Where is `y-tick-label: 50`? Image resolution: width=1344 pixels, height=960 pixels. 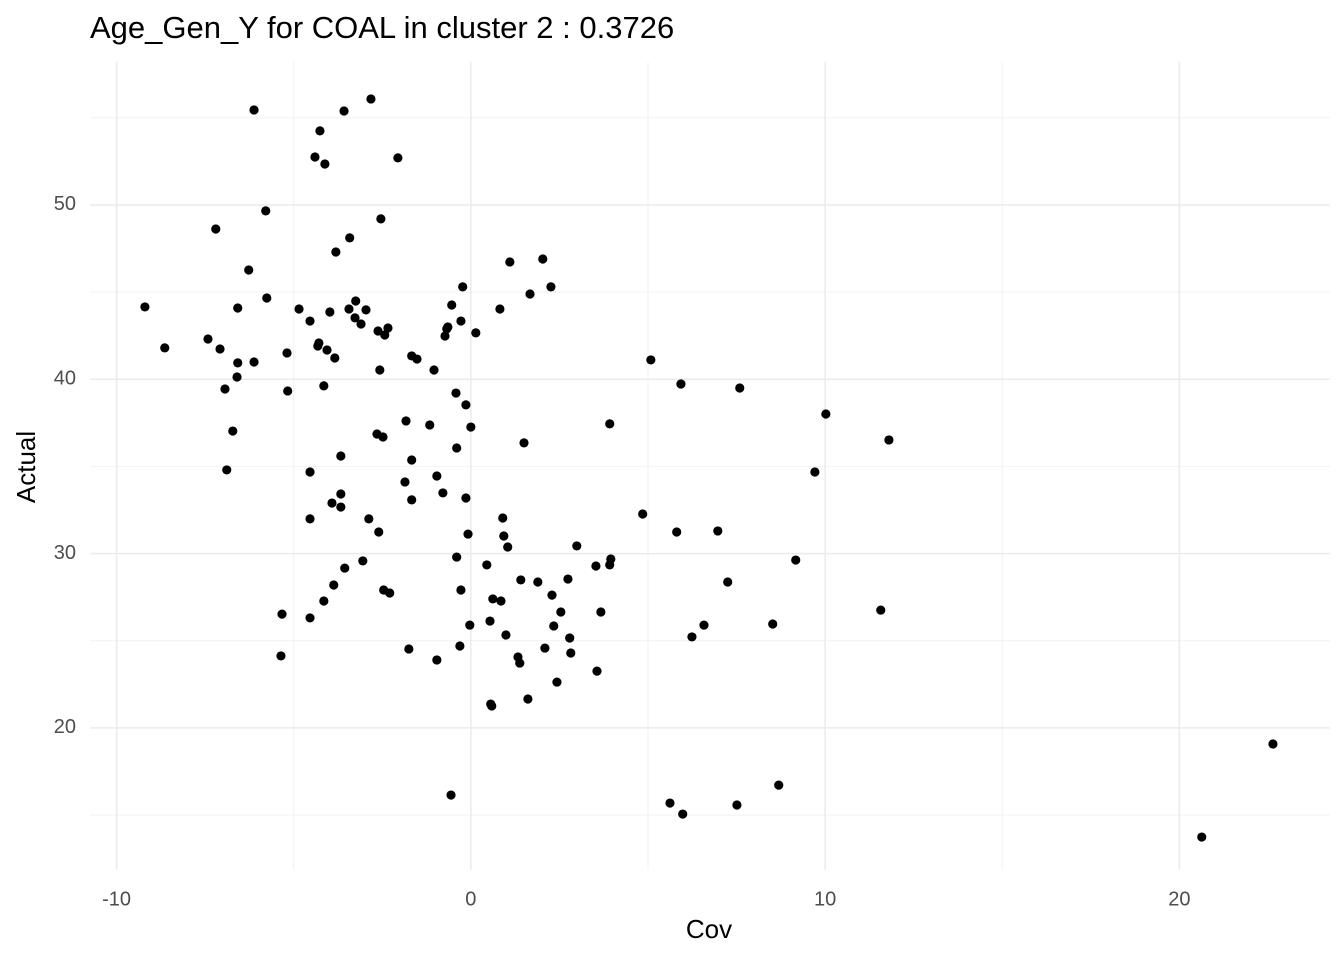 y-tick-label: 50 is located at coordinates (65, 204).